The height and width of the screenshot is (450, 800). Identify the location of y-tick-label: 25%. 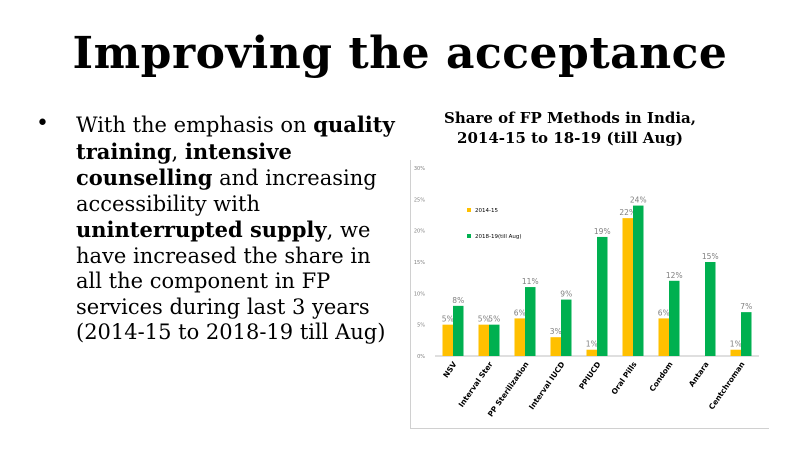
(419, 200).